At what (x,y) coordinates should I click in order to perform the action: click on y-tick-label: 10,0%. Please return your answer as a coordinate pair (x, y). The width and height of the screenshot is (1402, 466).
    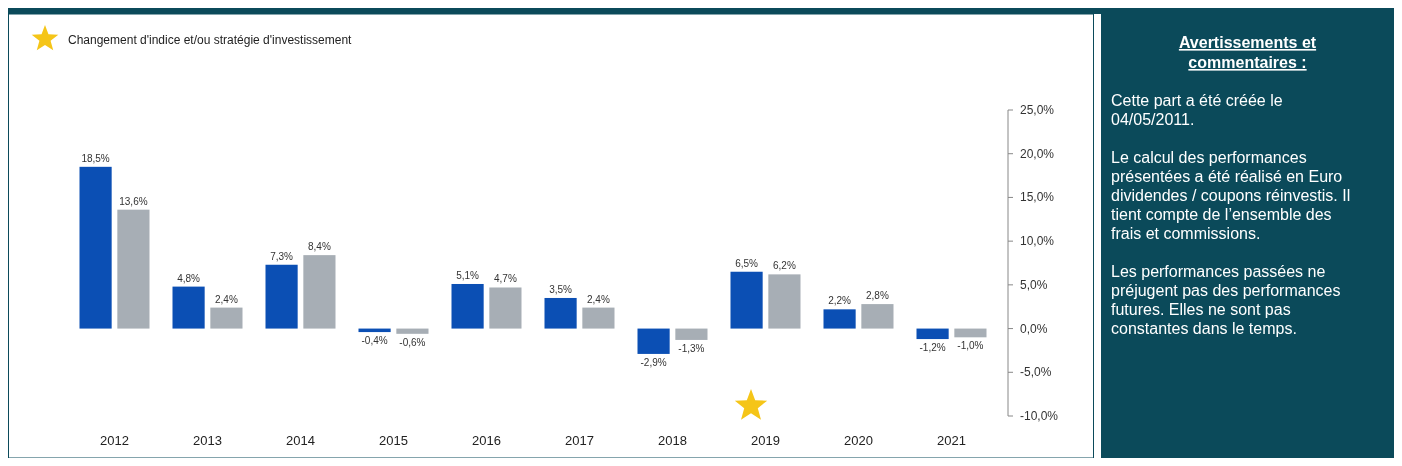
    Looking at the image, I should click on (1037, 241).